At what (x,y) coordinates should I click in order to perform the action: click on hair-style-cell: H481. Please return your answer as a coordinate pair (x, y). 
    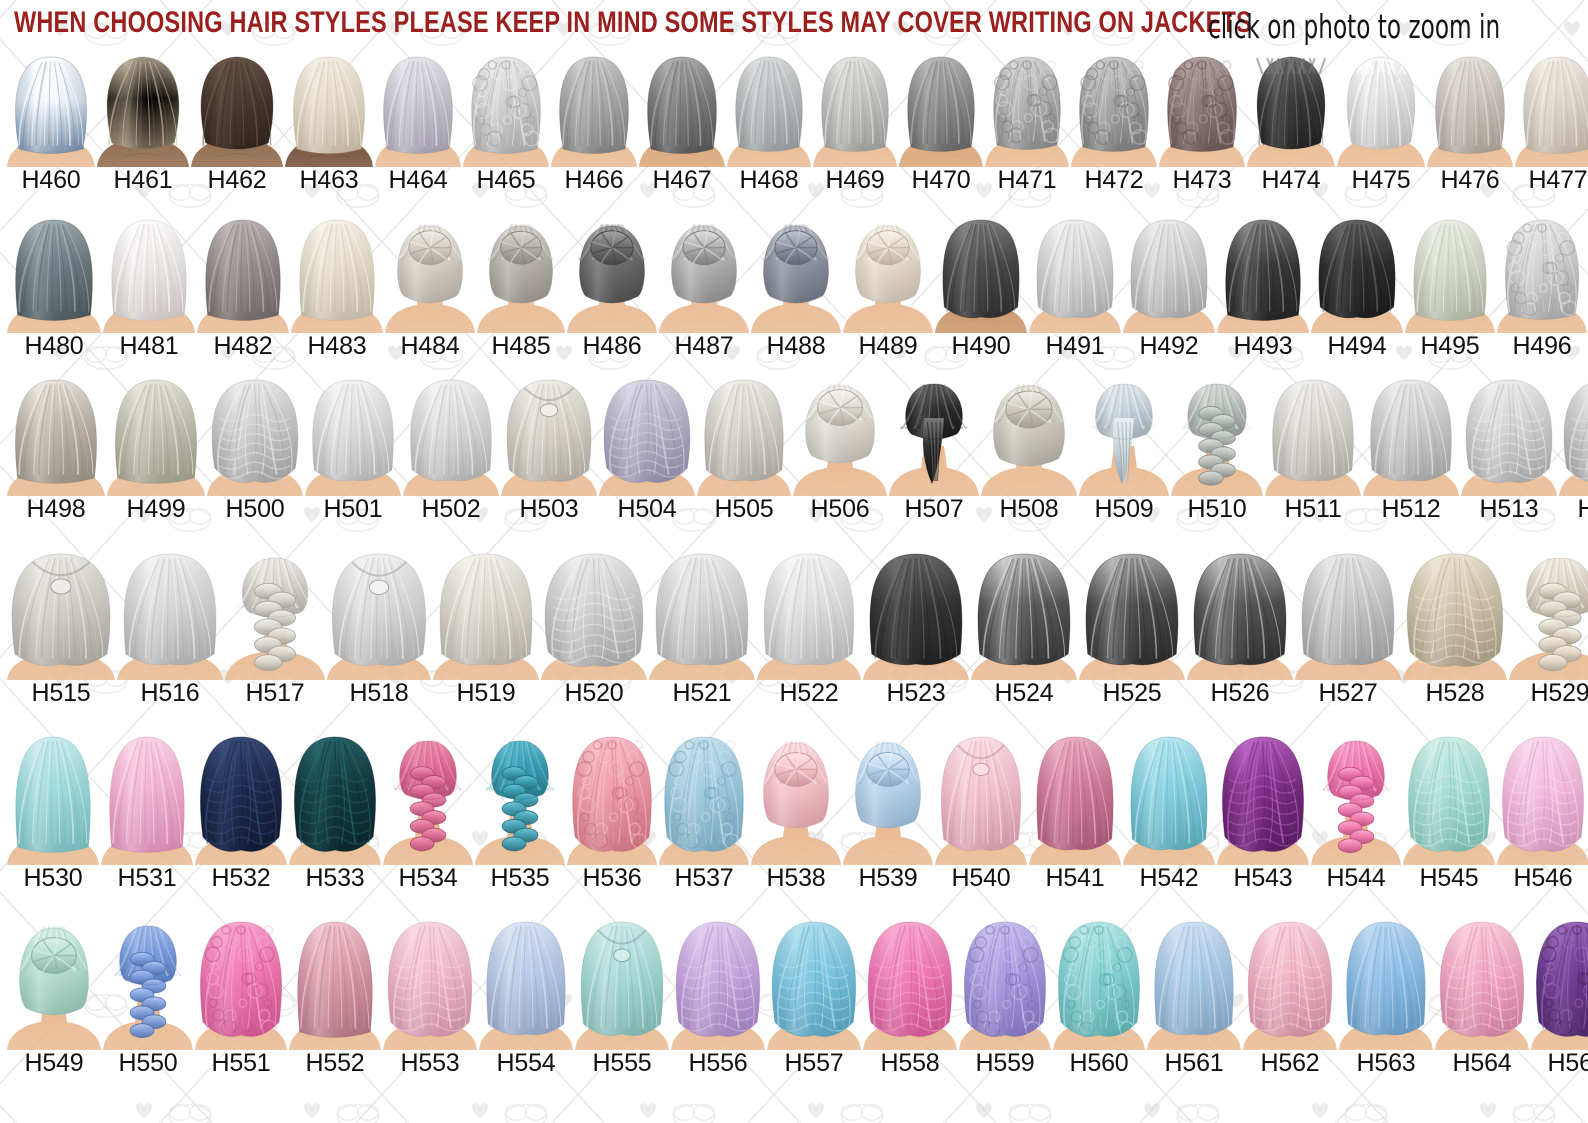
    Looking at the image, I should click on (149, 288).